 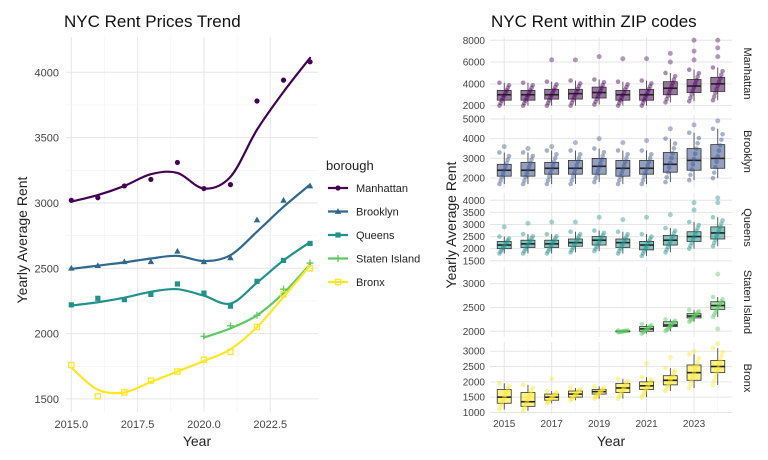 I want to click on y-tick-label: 1500, so click(x=47, y=400).